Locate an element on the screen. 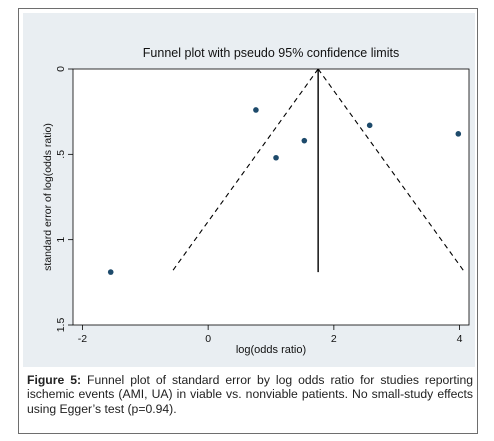 This screenshot has height=441, width=494. x-axis-label: log(odds ratio) is located at coordinates (271, 350).